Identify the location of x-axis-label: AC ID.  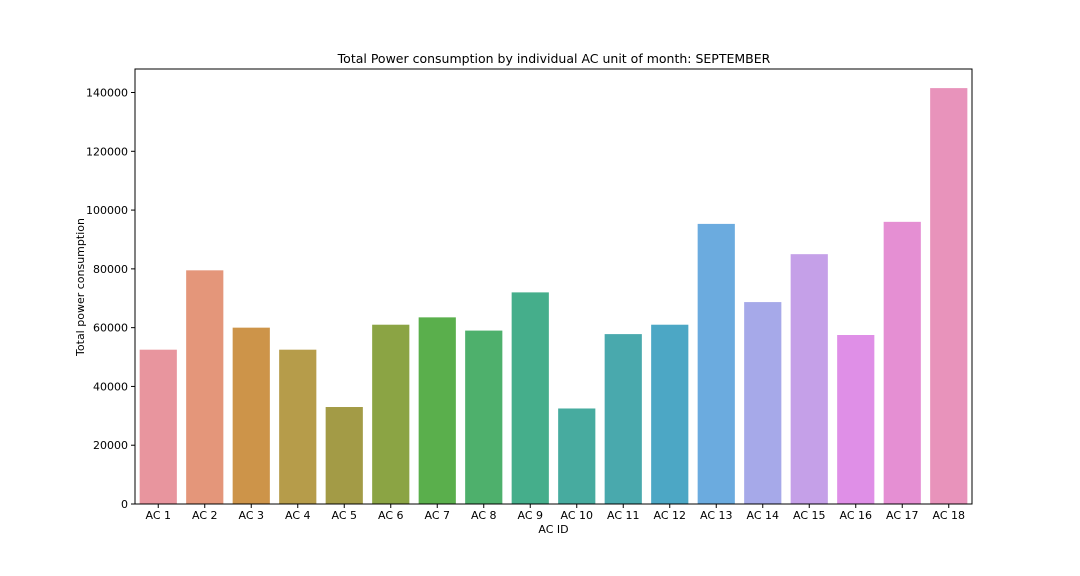
(553, 529).